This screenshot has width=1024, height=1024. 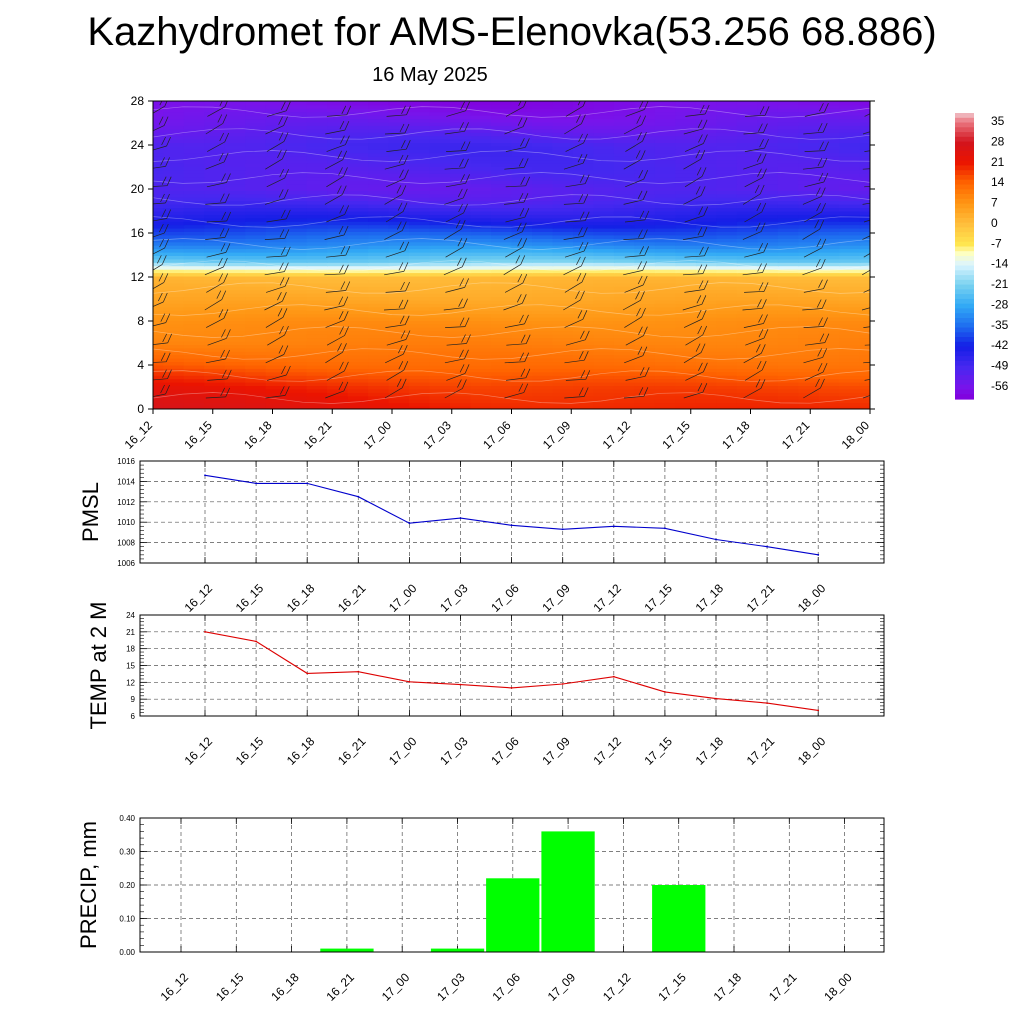 What do you see at coordinates (617, 987) in the screenshot?
I see `x-tick-label: 17_12` at bounding box center [617, 987].